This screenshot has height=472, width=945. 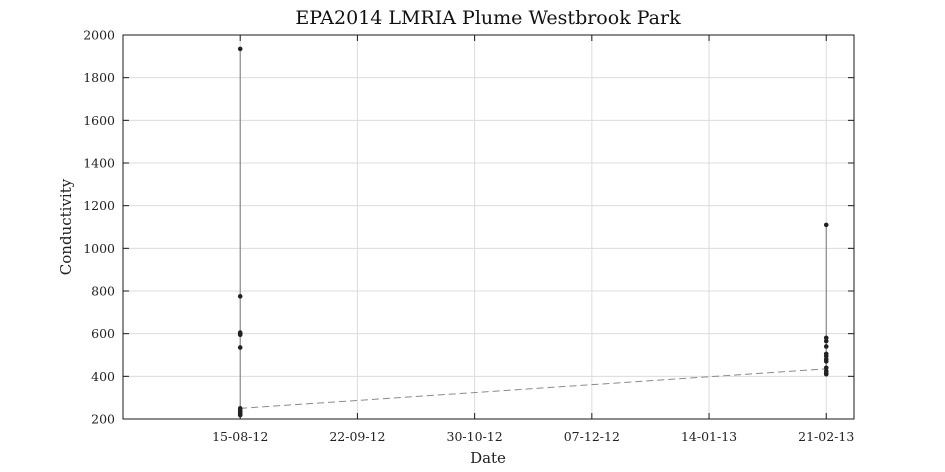 I want to click on x-tick-label: 07-12-12, so click(x=592, y=436).